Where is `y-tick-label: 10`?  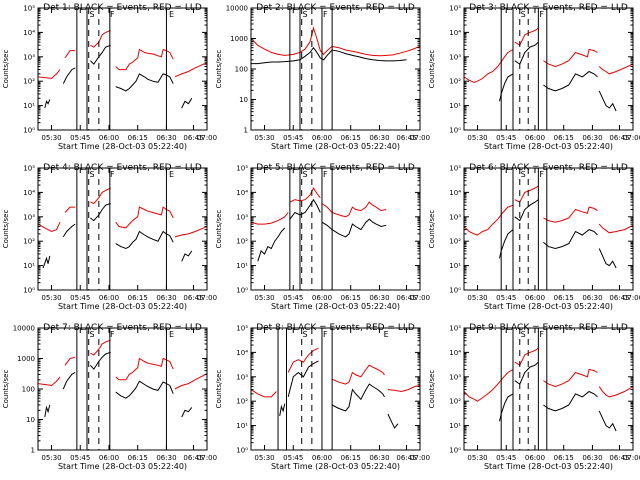
y-tick-label: 10 is located at coordinates (30, 420).